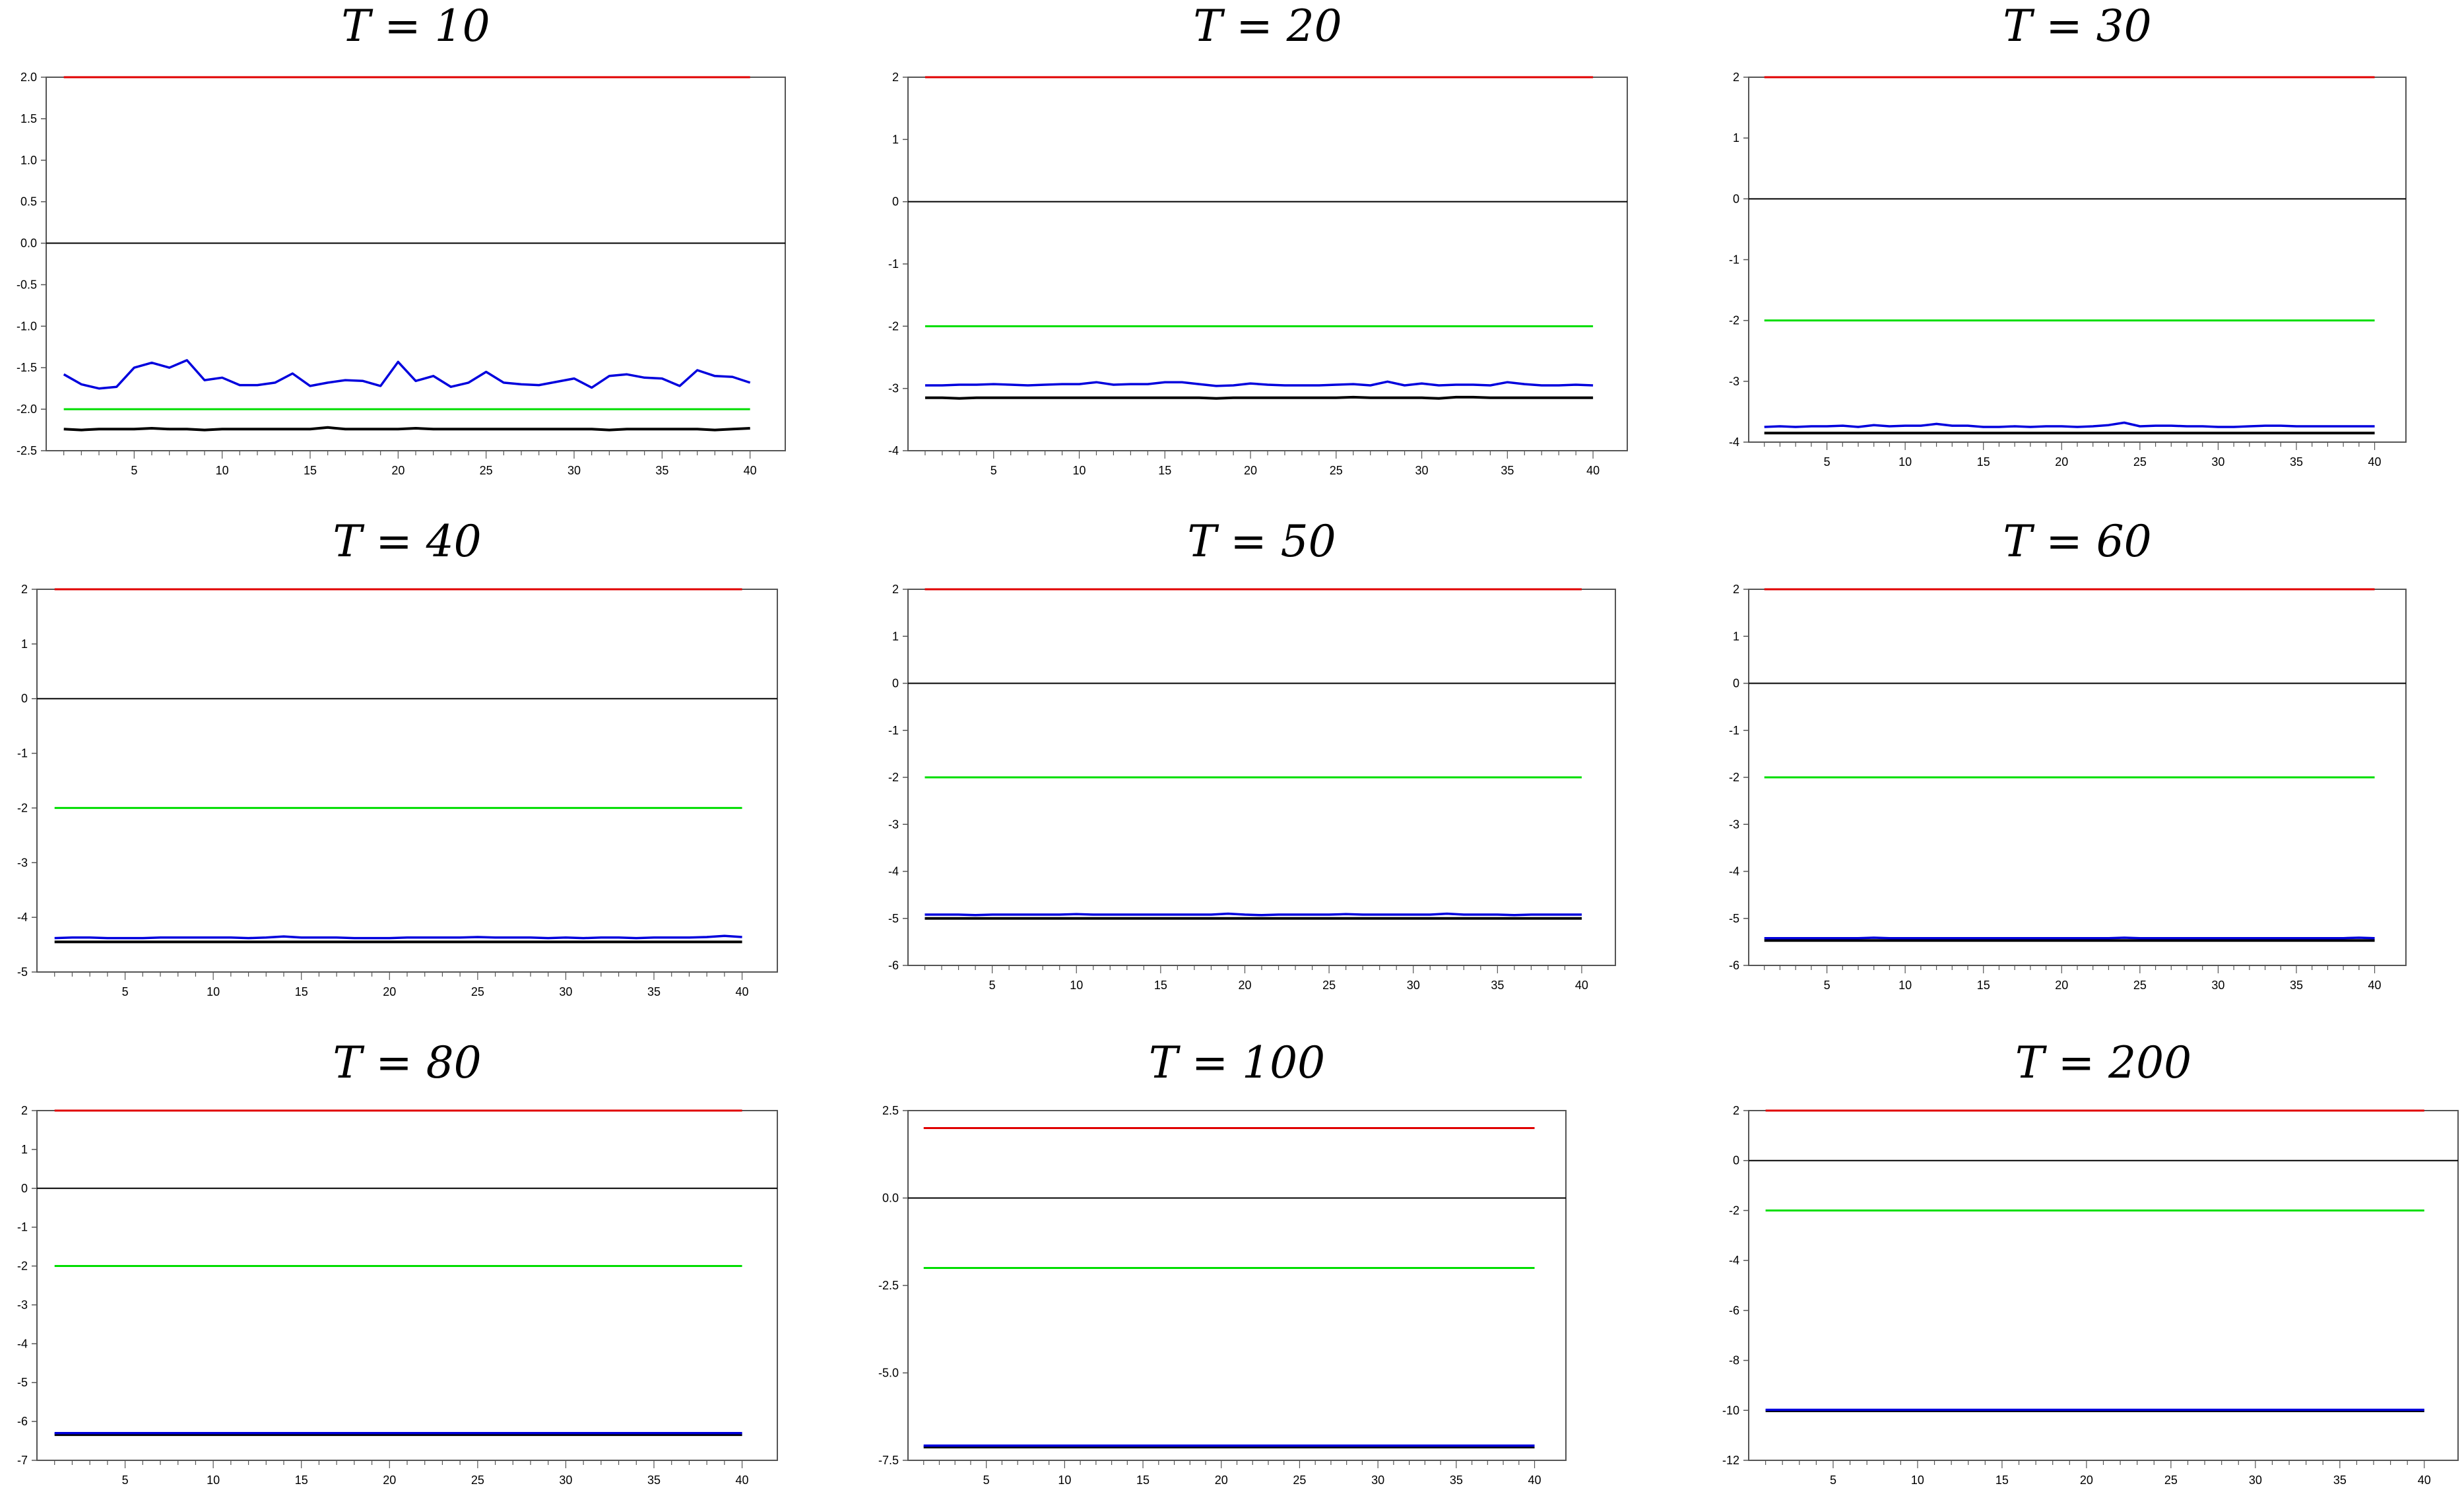 Image resolution: width=2464 pixels, height=1492 pixels. What do you see at coordinates (22, 1460) in the screenshot?
I see `y-tick-label: -7` at bounding box center [22, 1460].